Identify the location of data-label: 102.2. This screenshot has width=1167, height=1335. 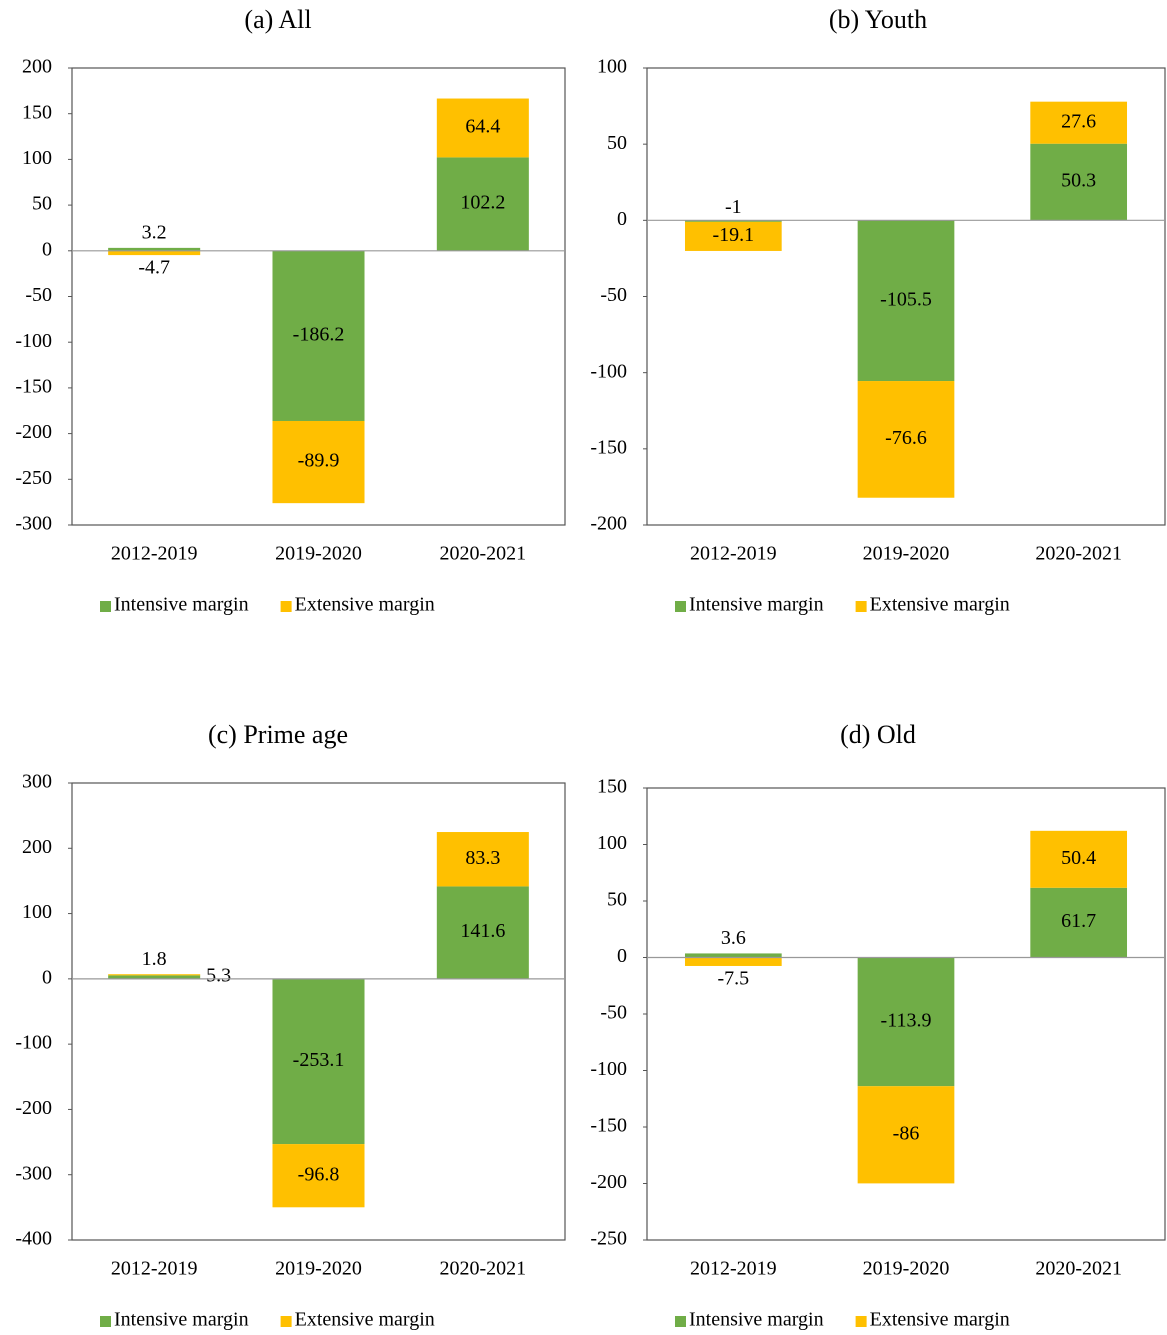
(482, 203).